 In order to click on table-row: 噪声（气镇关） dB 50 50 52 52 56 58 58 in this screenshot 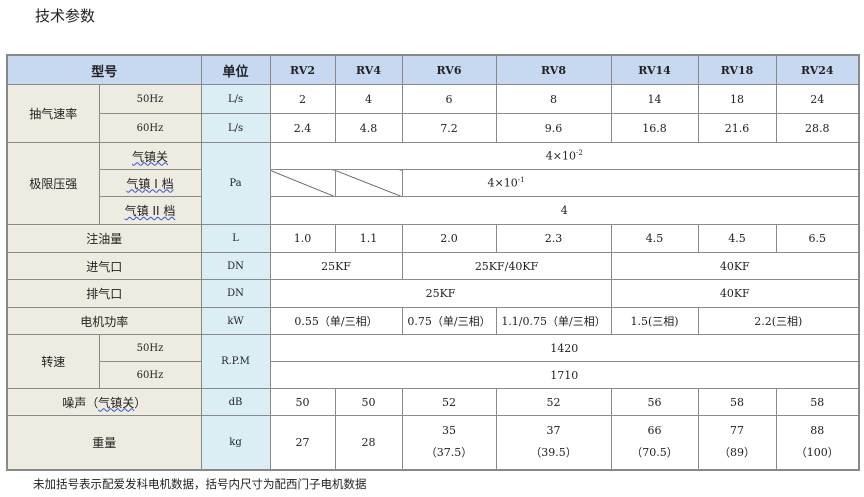, I will do `click(433, 402)`.